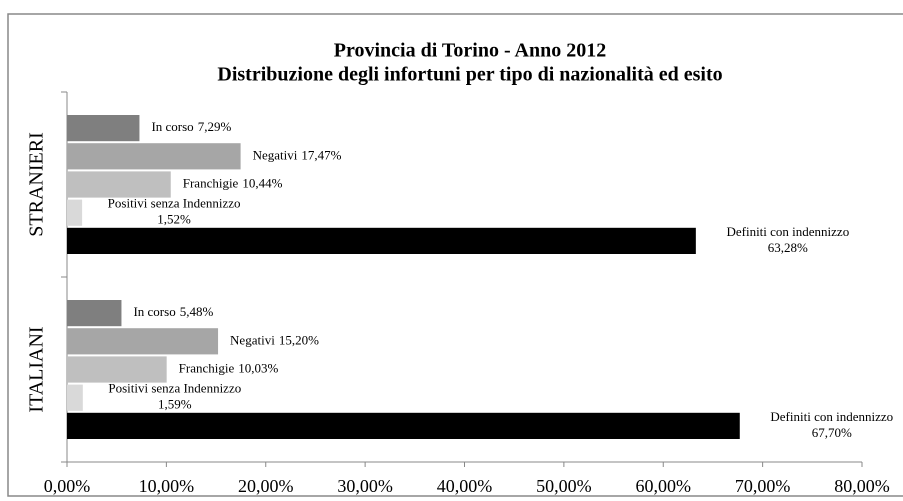 This screenshot has width=903, height=501. Describe the element at coordinates (197, 311) in the screenshot. I see `label-value: 5,48%` at that location.